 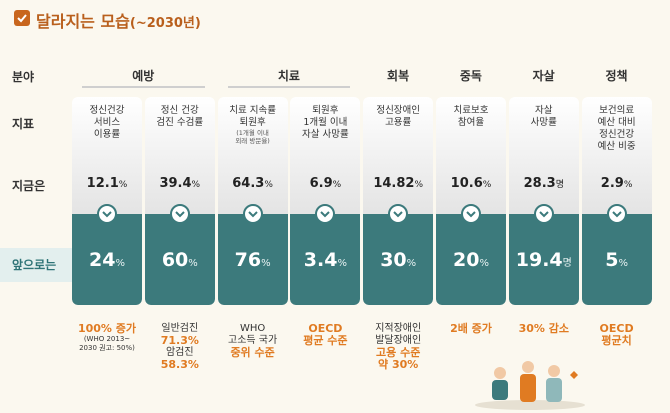 I want to click on indicator: 자살 사망률, so click(x=544, y=117).